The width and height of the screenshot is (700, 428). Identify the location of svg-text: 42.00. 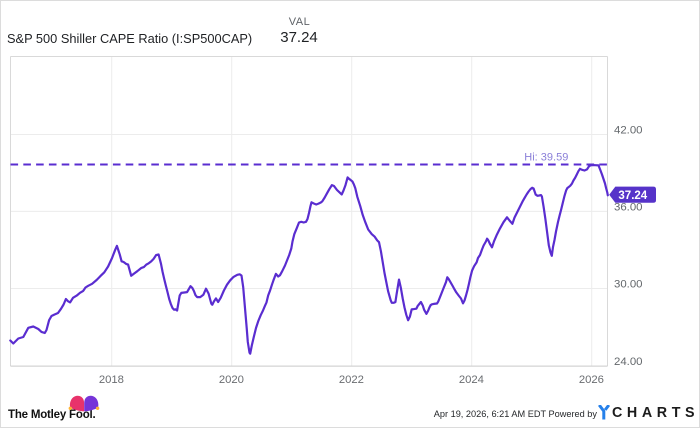
(628, 130).